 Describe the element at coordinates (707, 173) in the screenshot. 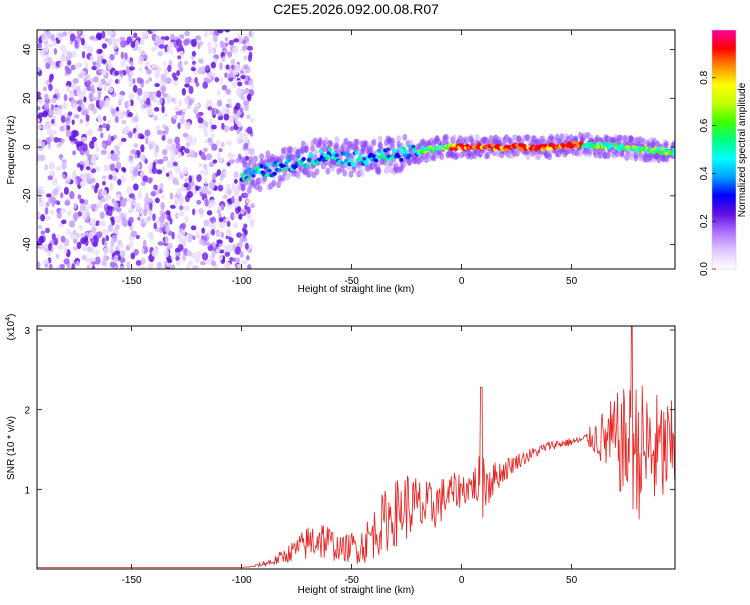

I see `colorbar-ticks: 0.0 0.2 0.4 0.6 0.8` at that location.